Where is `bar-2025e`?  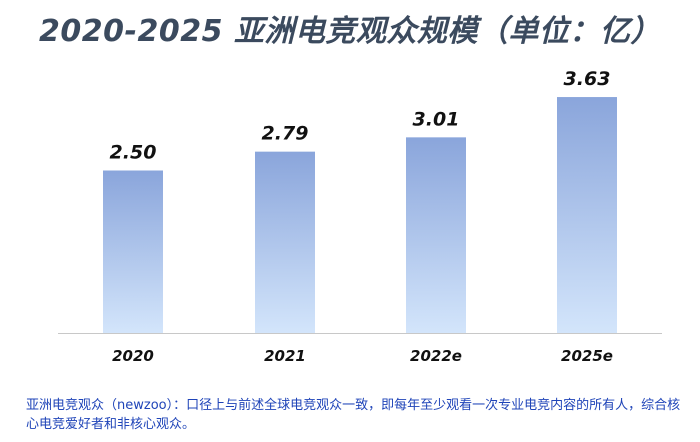
bar-2025e is located at coordinates (587, 215).